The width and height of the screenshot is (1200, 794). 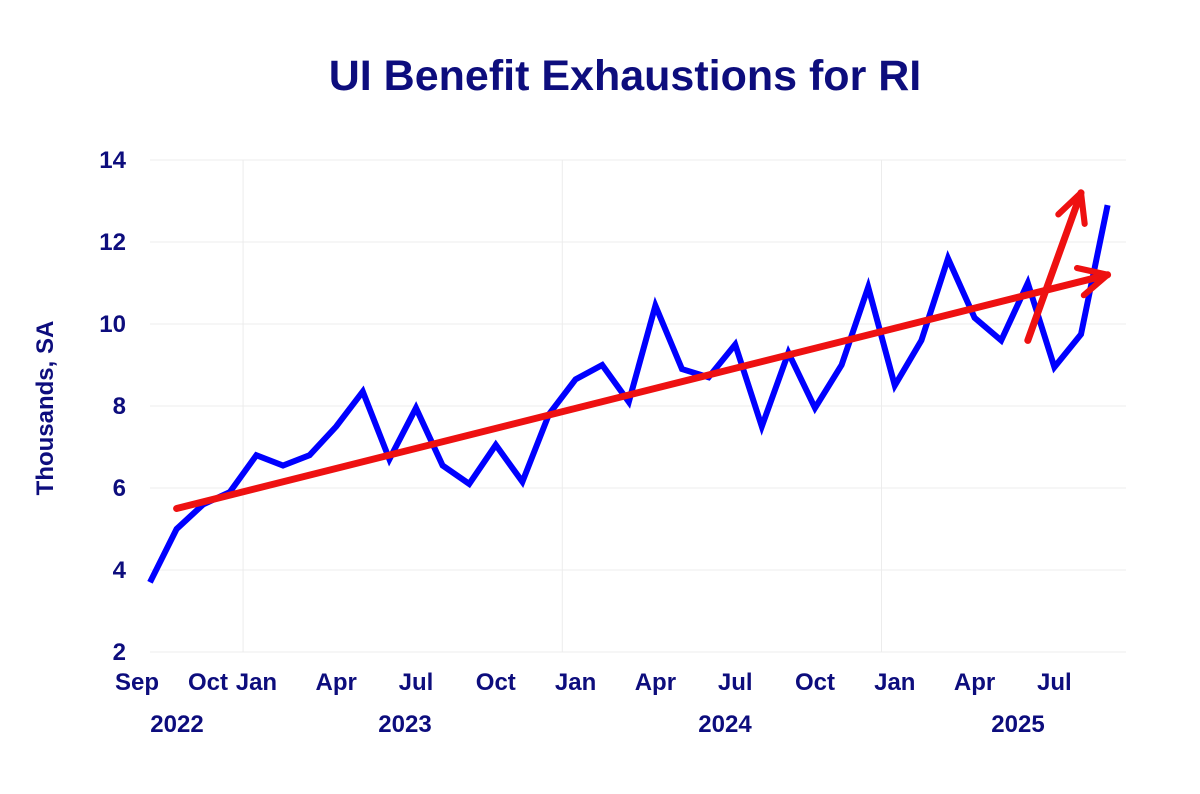 What do you see at coordinates (1017, 724) in the screenshot?
I see `year-label: 2025` at bounding box center [1017, 724].